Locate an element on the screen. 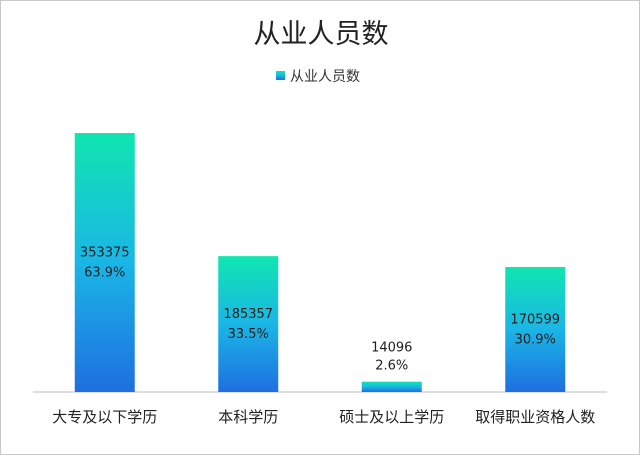  category-label-0: 大专及以下学历 is located at coordinates (104, 417).